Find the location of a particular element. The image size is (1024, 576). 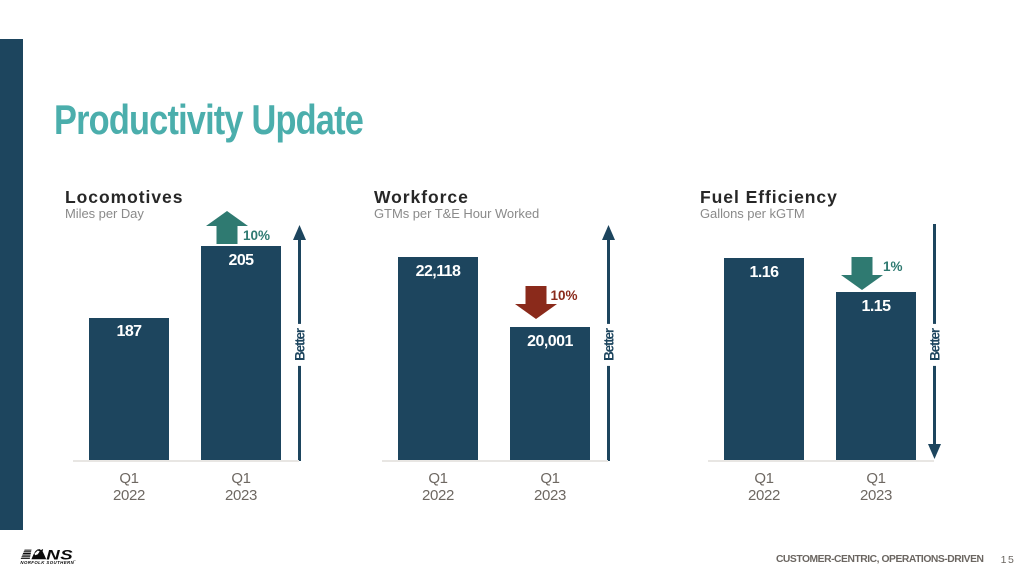

logo-artwork: NS NORFOLK SOUTHERN ™ is located at coordinates (48, 557).